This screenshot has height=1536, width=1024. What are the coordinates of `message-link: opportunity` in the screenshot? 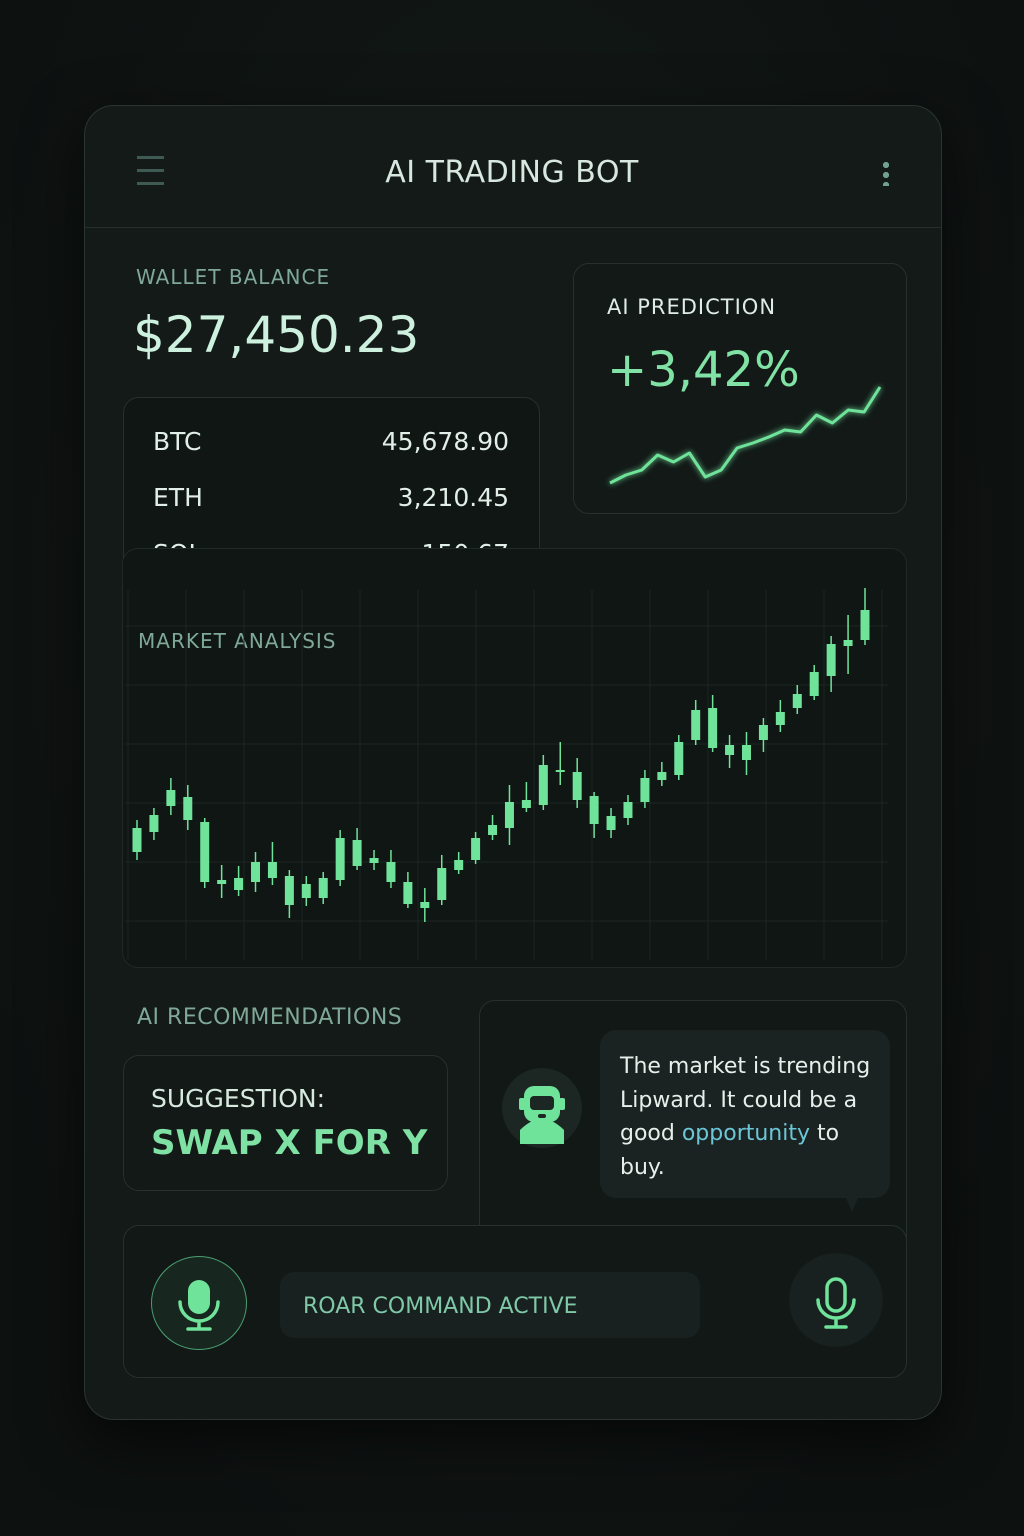 It's located at (746, 1133).